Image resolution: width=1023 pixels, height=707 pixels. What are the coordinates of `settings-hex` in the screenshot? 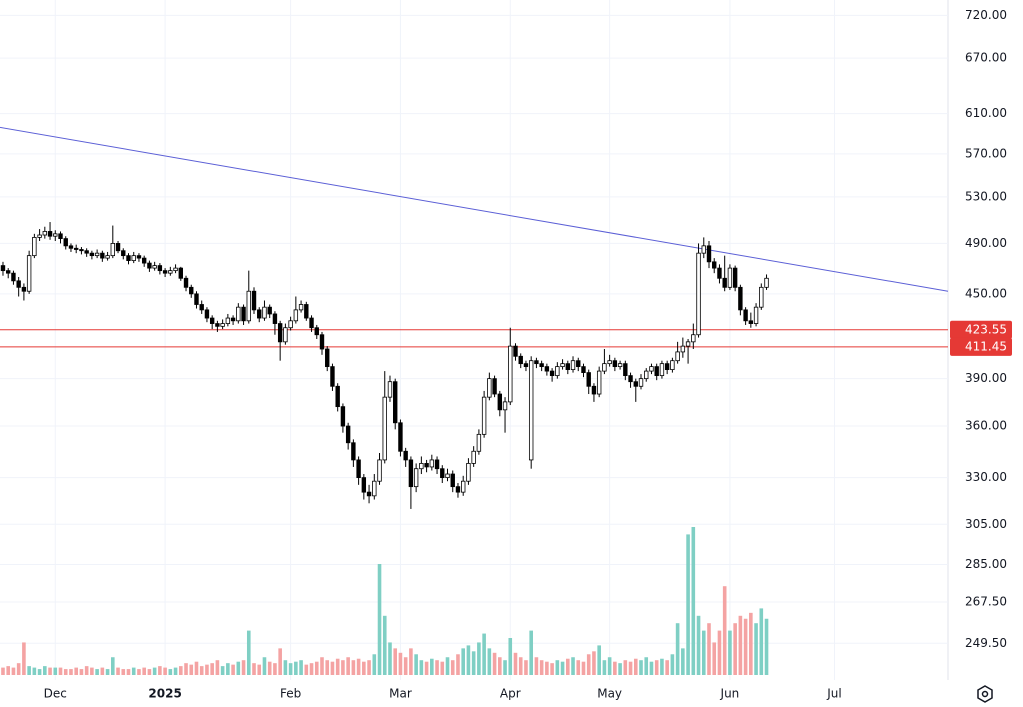 It's located at (985, 694).